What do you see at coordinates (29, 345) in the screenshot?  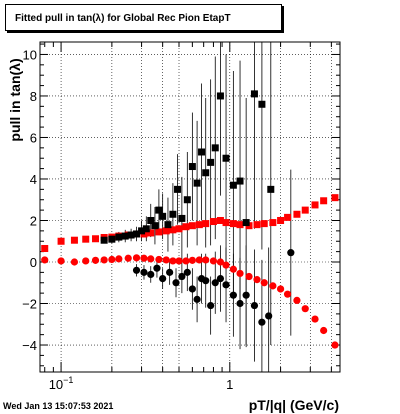 I see `y-tick-label: −4` at bounding box center [29, 345].